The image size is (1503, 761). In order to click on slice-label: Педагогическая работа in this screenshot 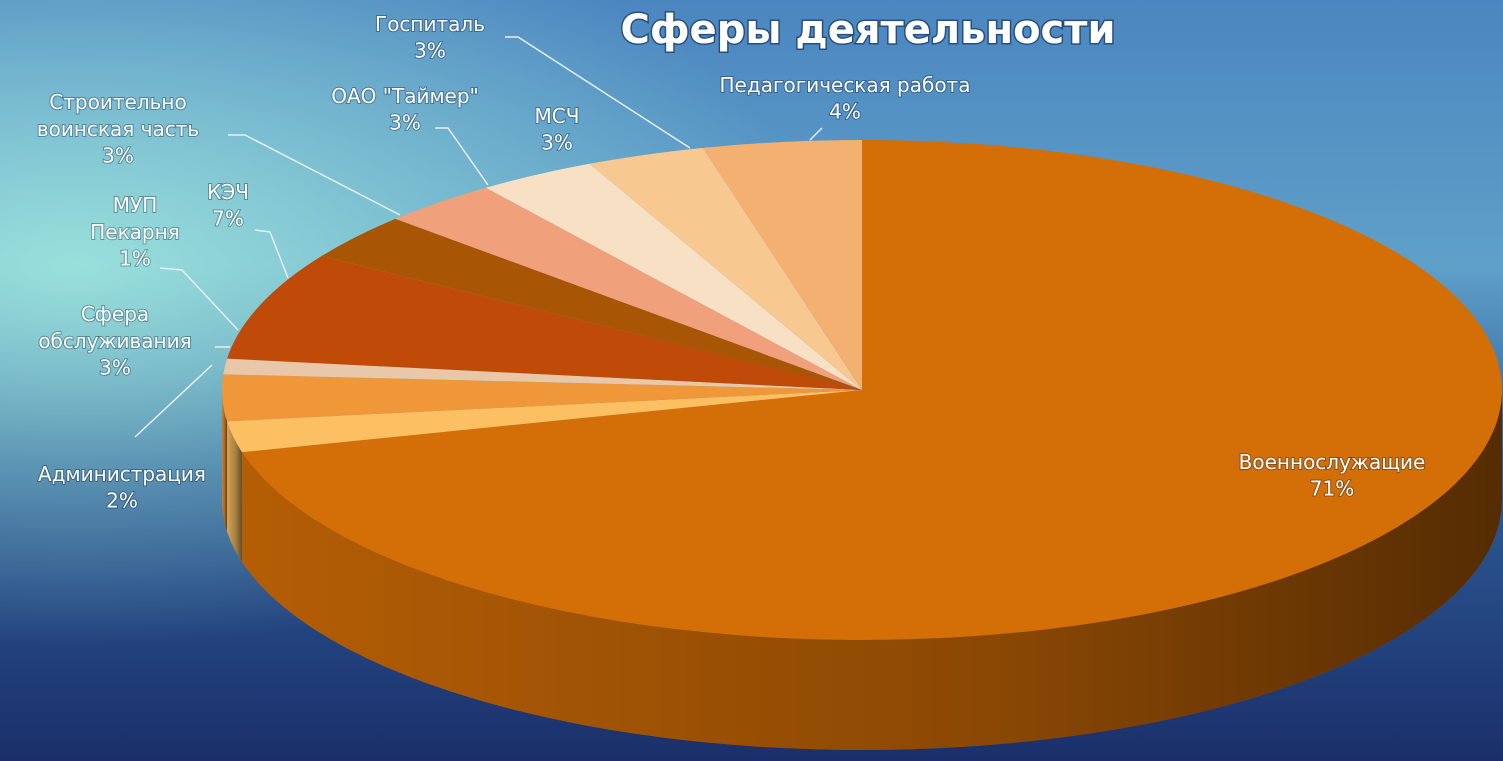, I will do `click(845, 85)`.